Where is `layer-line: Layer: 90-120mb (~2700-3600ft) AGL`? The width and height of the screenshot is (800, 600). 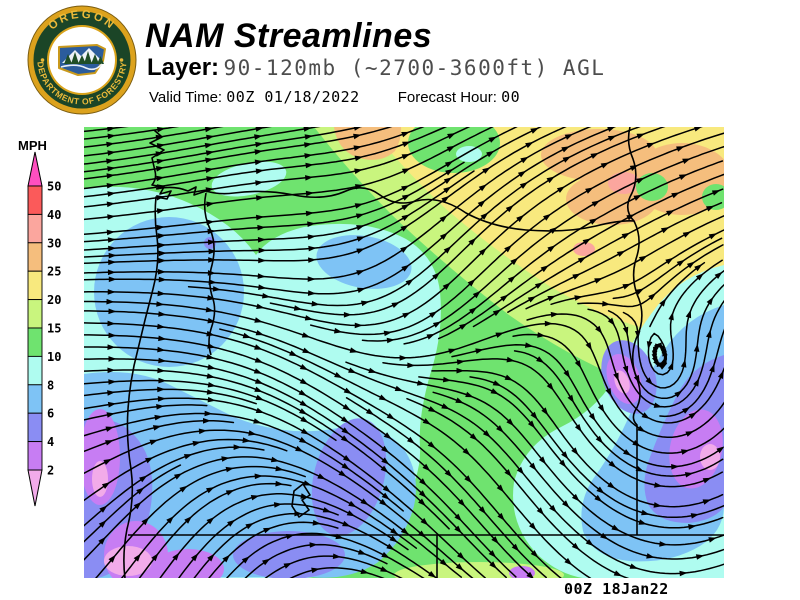 layer-line: Layer: 90-120mb (~2700-3600ft) AGL is located at coordinates (376, 68).